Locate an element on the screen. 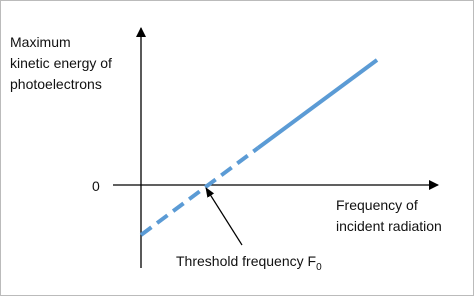 This screenshot has height=296, width=474. annotation-subscript: 0 is located at coordinates (319, 267).